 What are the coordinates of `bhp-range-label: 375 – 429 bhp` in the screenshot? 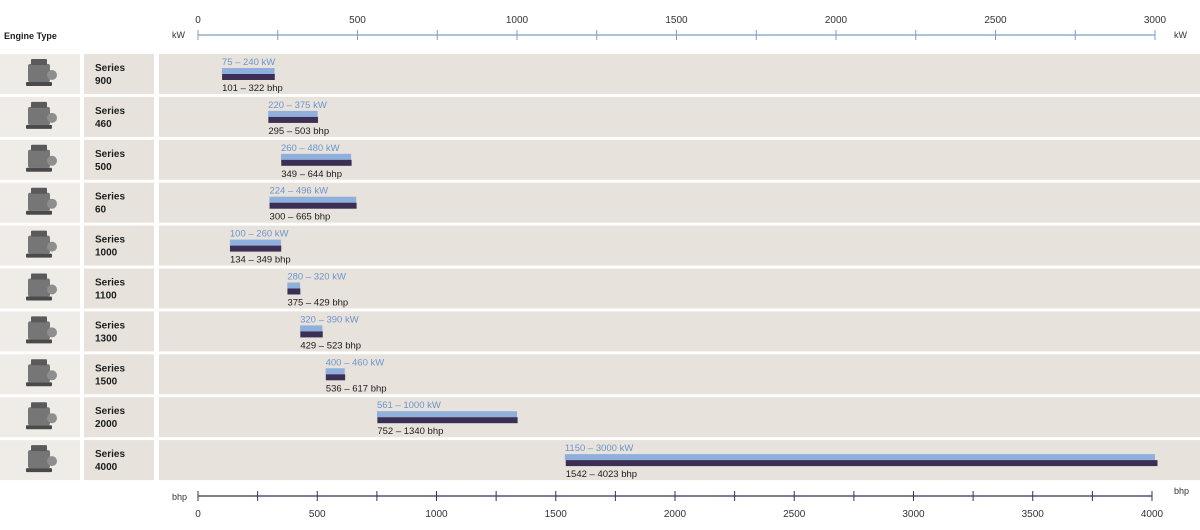 It's located at (317, 303).